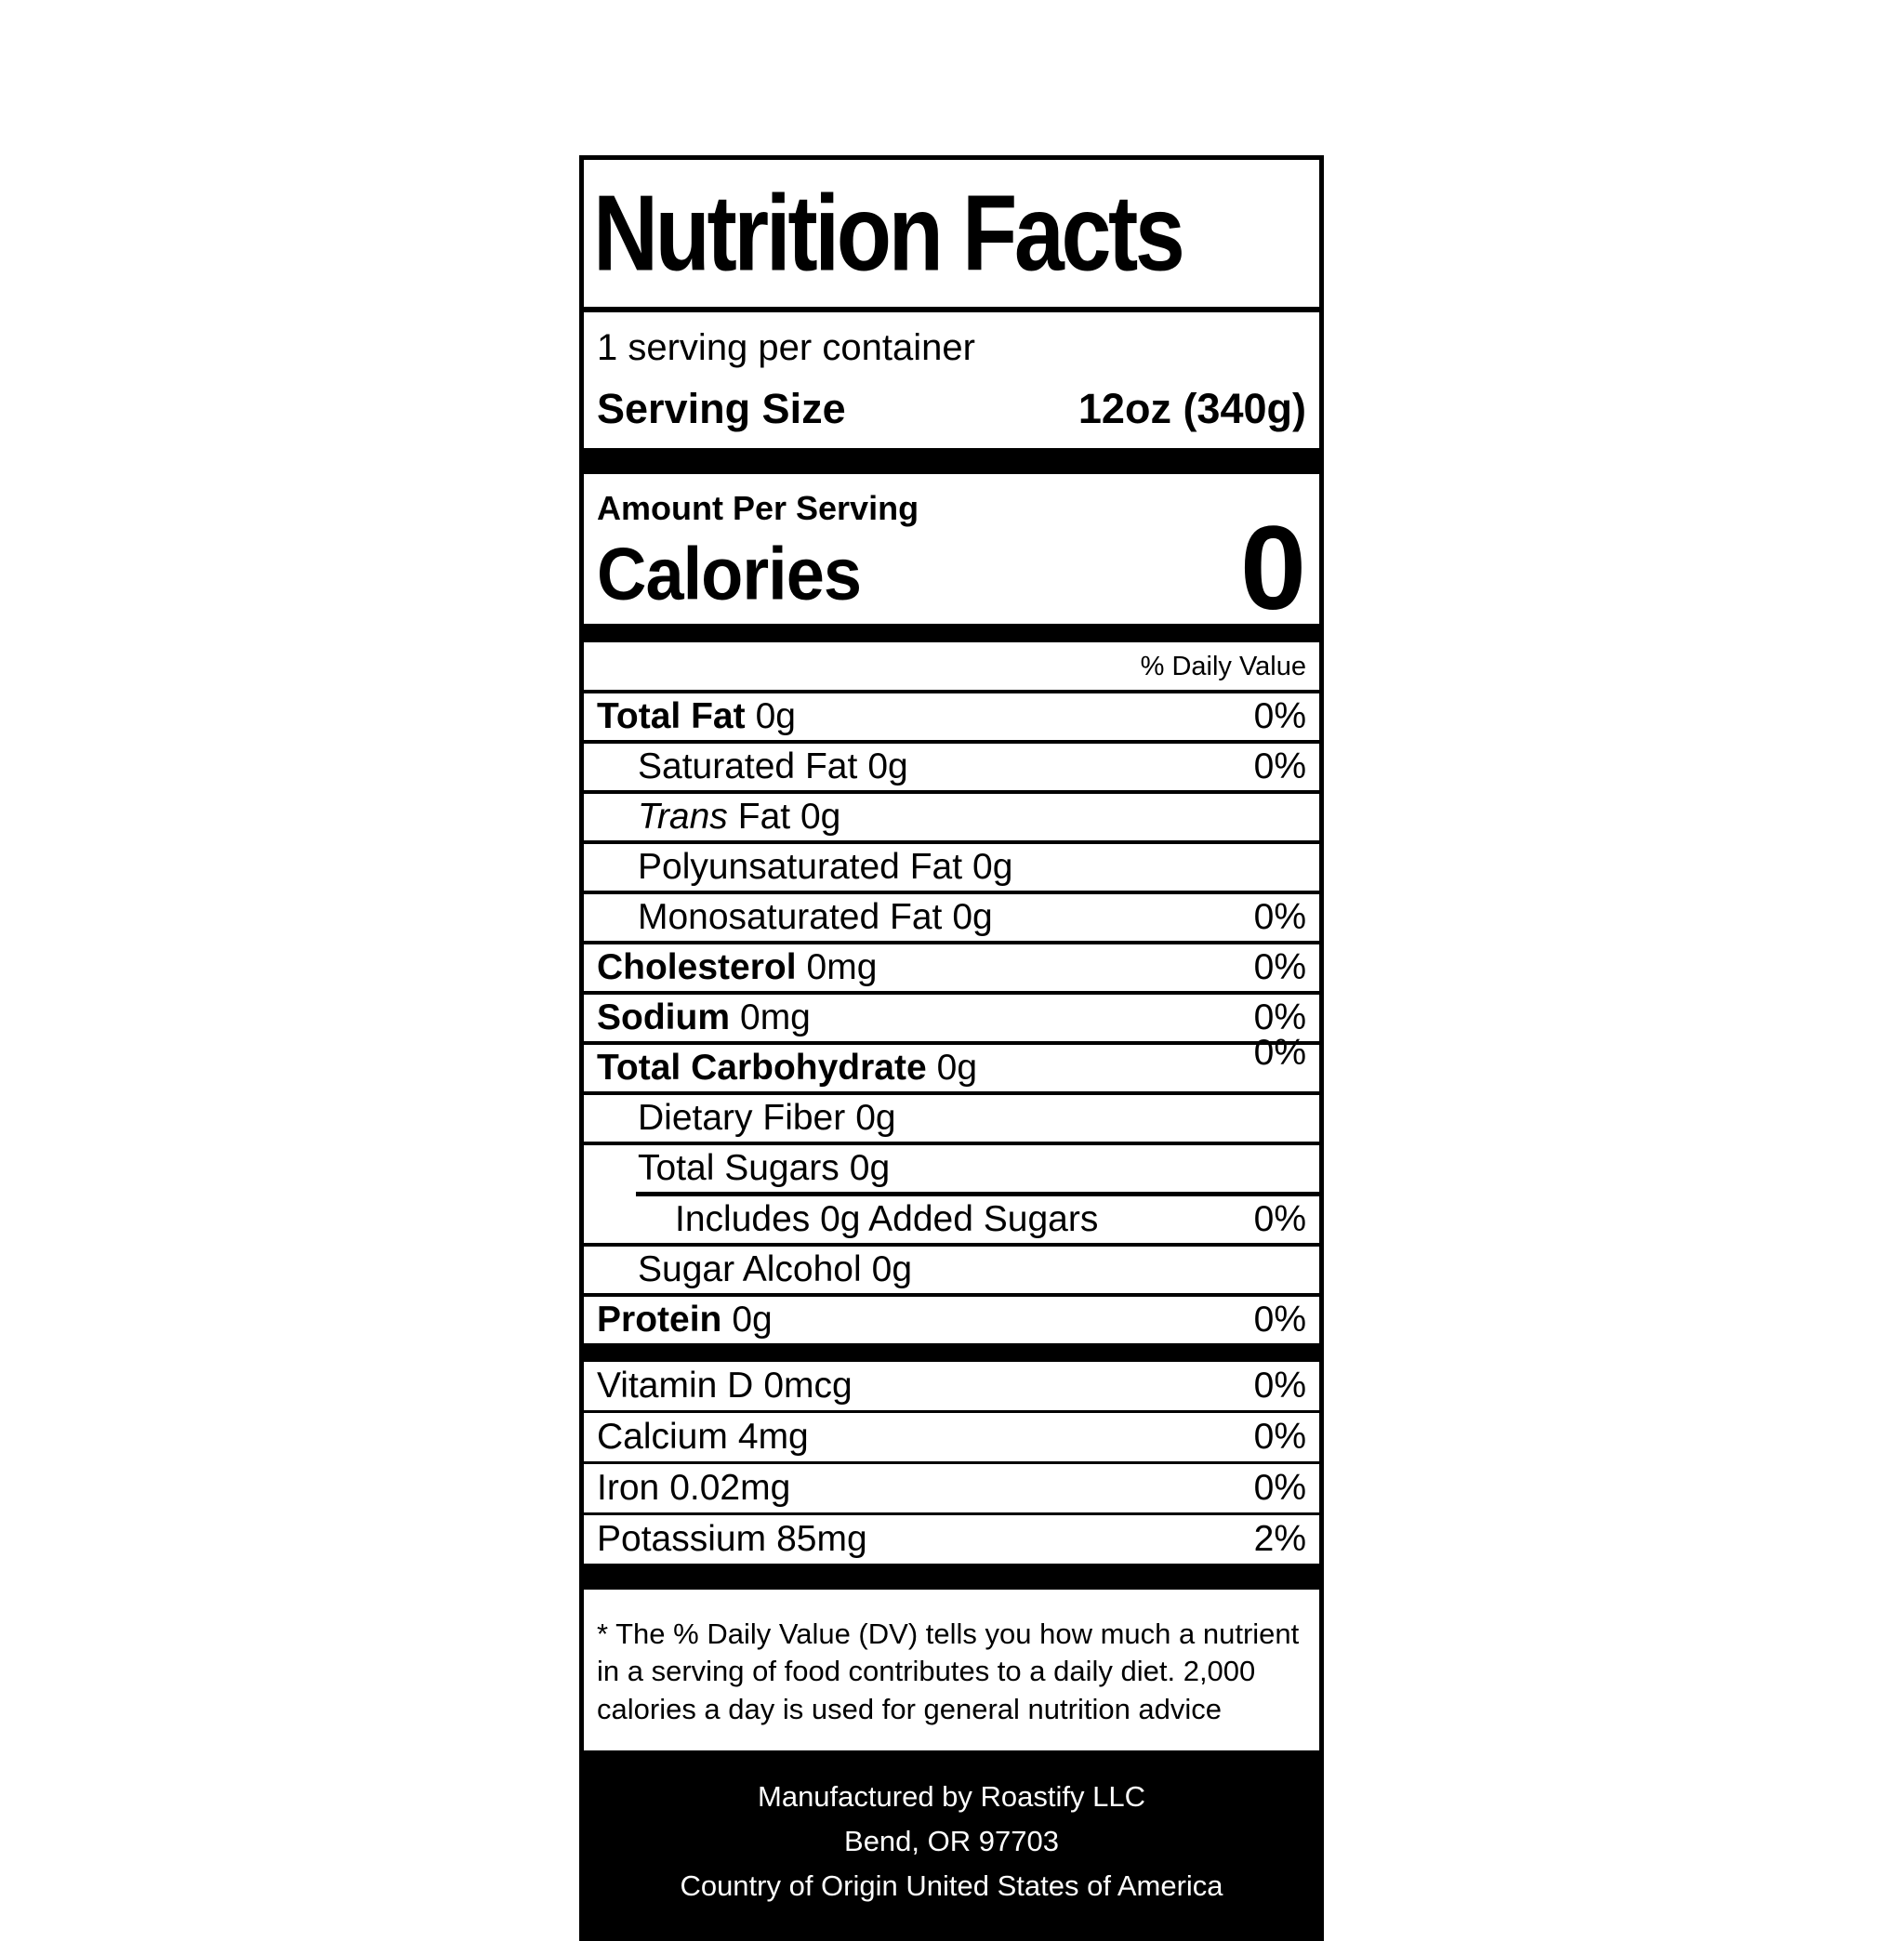  Describe the element at coordinates (951, 1268) in the screenshot. I see `nutrient-row-sugar-alcohol: Sugar Alcohol 0g` at that location.